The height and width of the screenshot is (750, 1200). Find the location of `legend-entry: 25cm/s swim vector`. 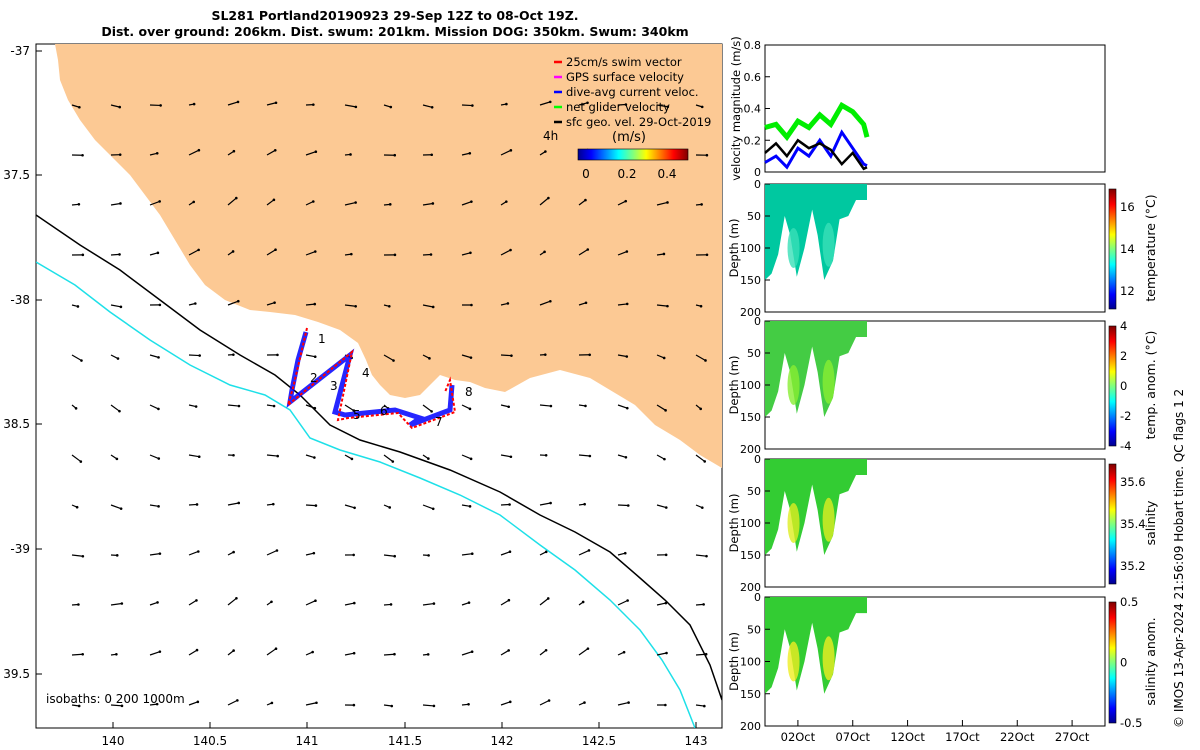

legend-entry: 25cm/s swim vector is located at coordinates (624, 62).